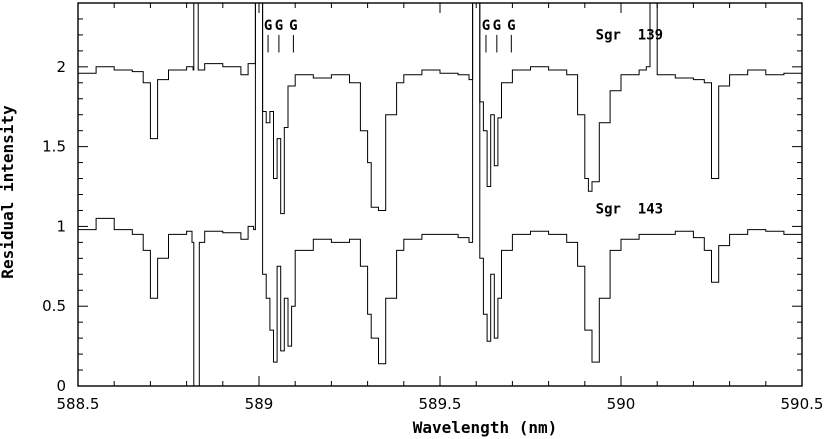 The width and height of the screenshot is (828, 439). What do you see at coordinates (629, 36) in the screenshot?
I see `star-label: Sgr 139` at bounding box center [629, 36].